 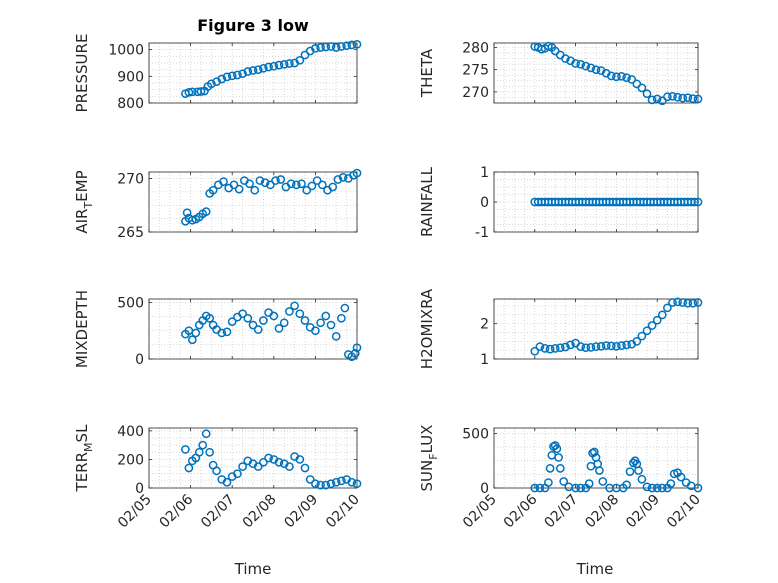 What do you see at coordinates (84, 458) in the screenshot?
I see `y-axis-label: TERRMSL` at bounding box center [84, 458].